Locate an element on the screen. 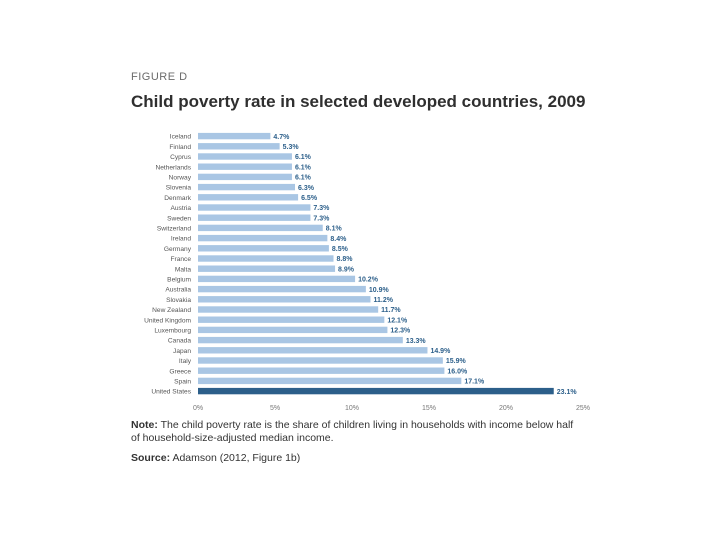 The height and width of the screenshot is (545, 720). value-label-france: 8.8% is located at coordinates (345, 259).